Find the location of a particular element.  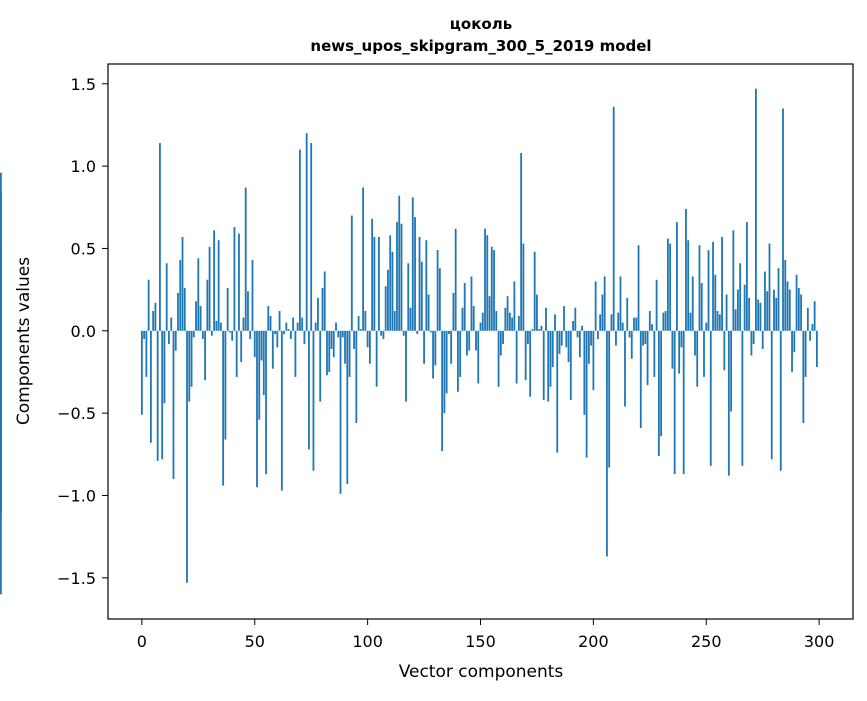

y-tick-label: 1.0 is located at coordinates (83, 166).